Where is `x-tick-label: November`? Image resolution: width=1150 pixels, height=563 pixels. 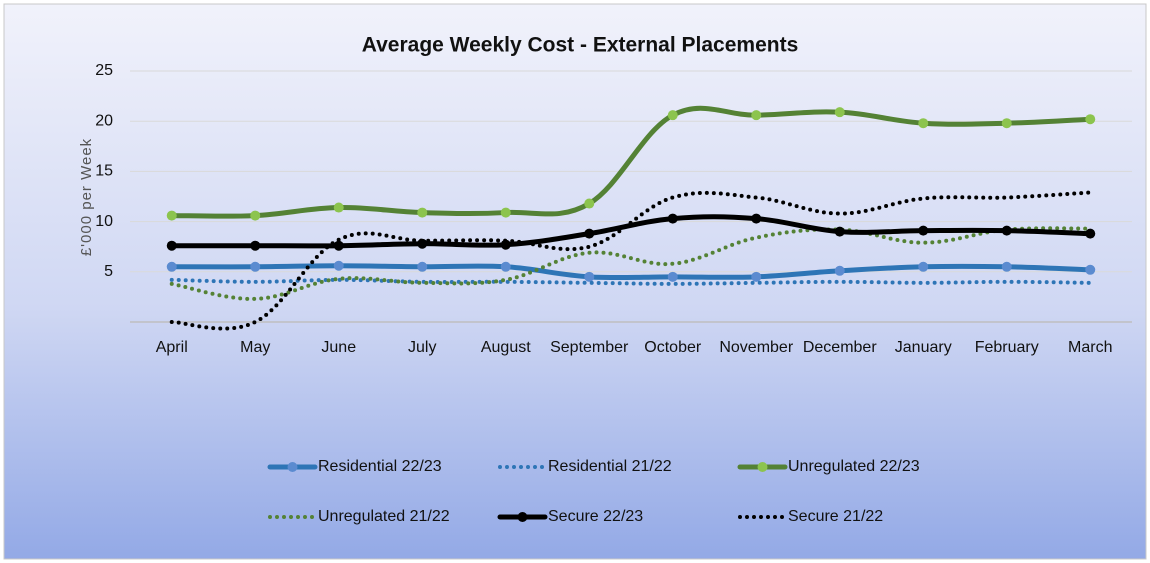 x-tick-label: November is located at coordinates (756, 347).